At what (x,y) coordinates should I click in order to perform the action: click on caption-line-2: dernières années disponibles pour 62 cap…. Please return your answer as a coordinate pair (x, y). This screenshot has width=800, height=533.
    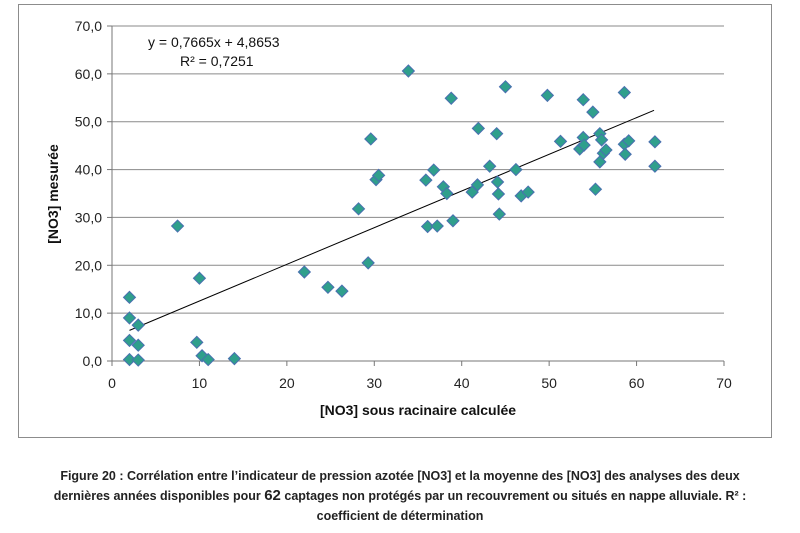
    Looking at the image, I should click on (400, 496).